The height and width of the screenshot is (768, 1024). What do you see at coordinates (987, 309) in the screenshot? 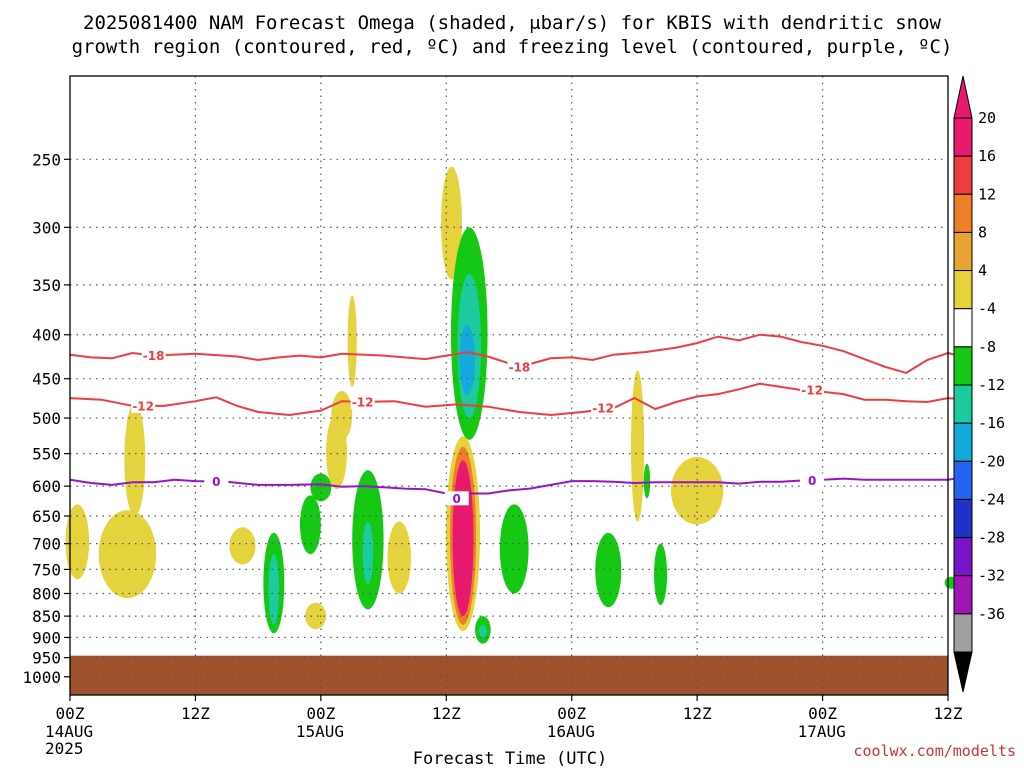
I see `colorbar-label--4: -4` at bounding box center [987, 309].